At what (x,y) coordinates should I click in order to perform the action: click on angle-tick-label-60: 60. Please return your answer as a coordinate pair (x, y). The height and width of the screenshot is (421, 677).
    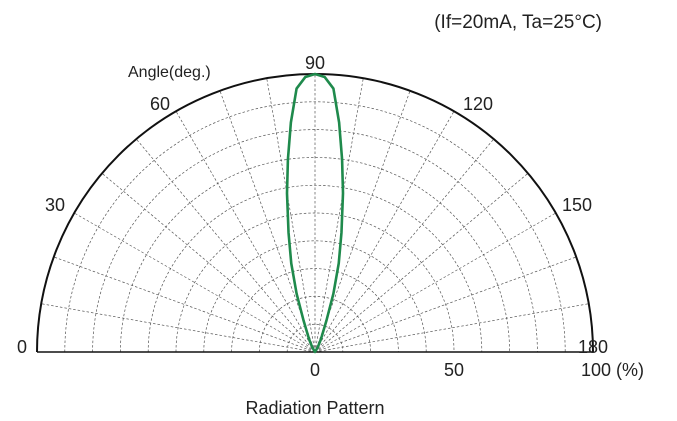
    Looking at the image, I should click on (160, 104).